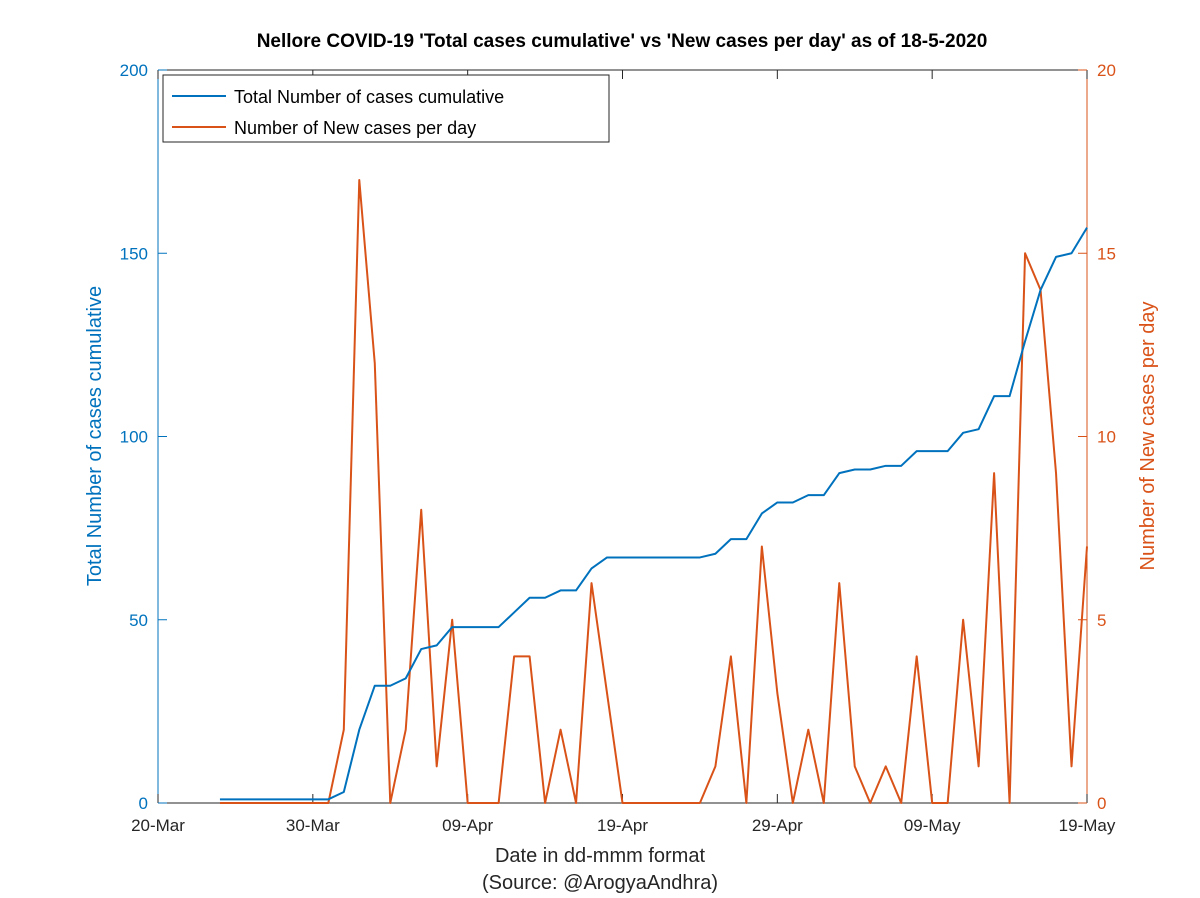 This screenshot has height=898, width=1200. Describe the element at coordinates (369, 97) in the screenshot. I see `legend-label-cumulative: Total Number of cases cumulative` at that location.